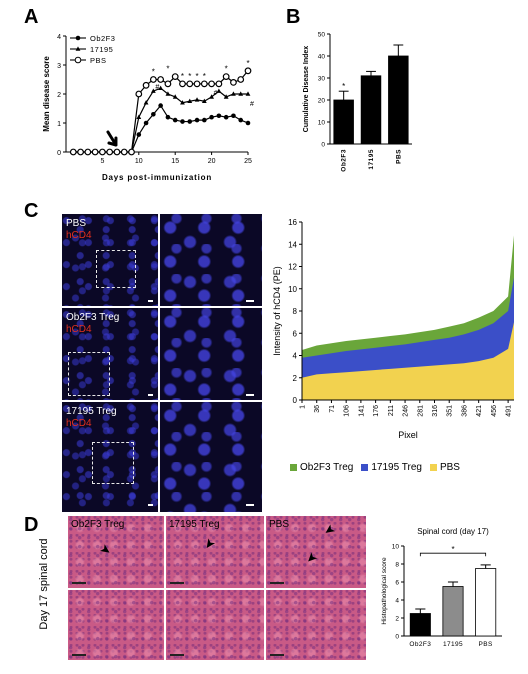 The height and width of the screenshot is (674, 528). Describe the element at coordinates (384, 591) in the screenshot. I see `y-axis-title: Histopathological score` at that location.